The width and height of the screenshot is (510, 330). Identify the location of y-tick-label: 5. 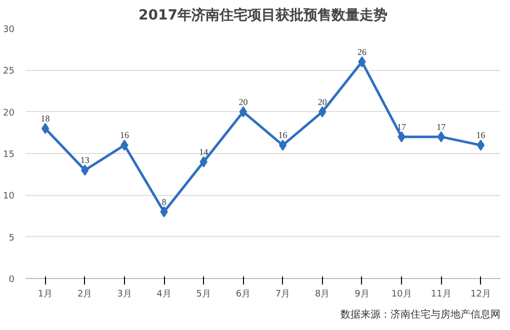
(11, 238).